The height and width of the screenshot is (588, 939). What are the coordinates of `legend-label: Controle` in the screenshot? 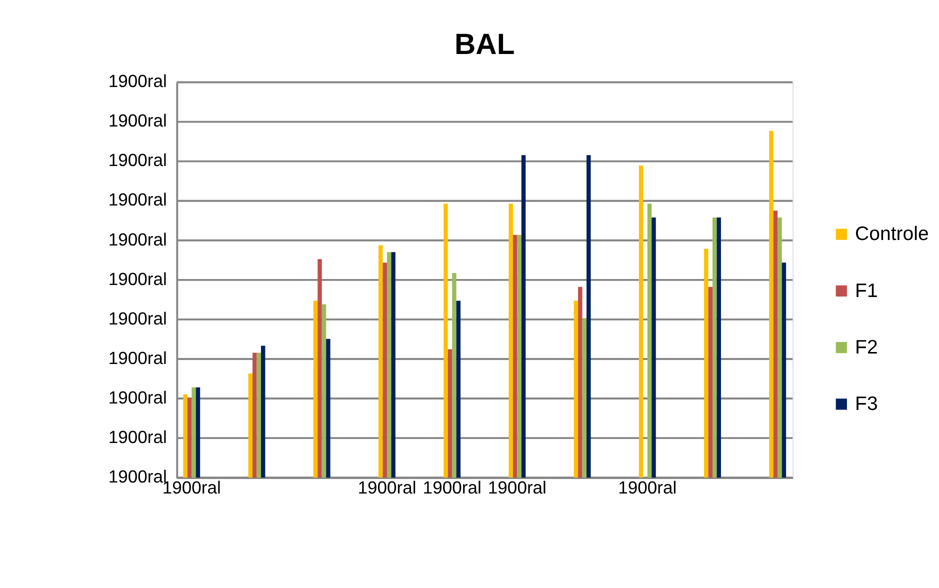 It's located at (892, 234).